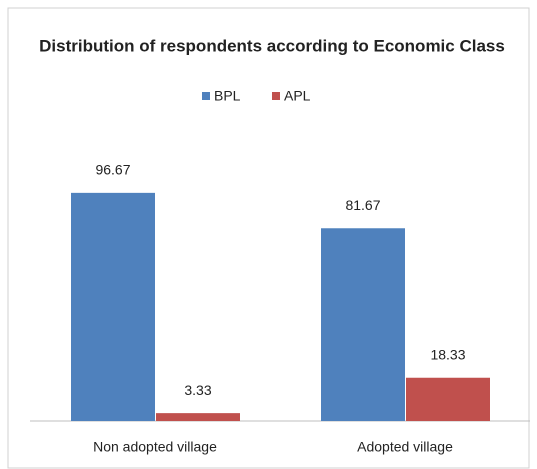 This screenshot has width=537, height=469. I want to click on legend-label: APL, so click(297, 96).